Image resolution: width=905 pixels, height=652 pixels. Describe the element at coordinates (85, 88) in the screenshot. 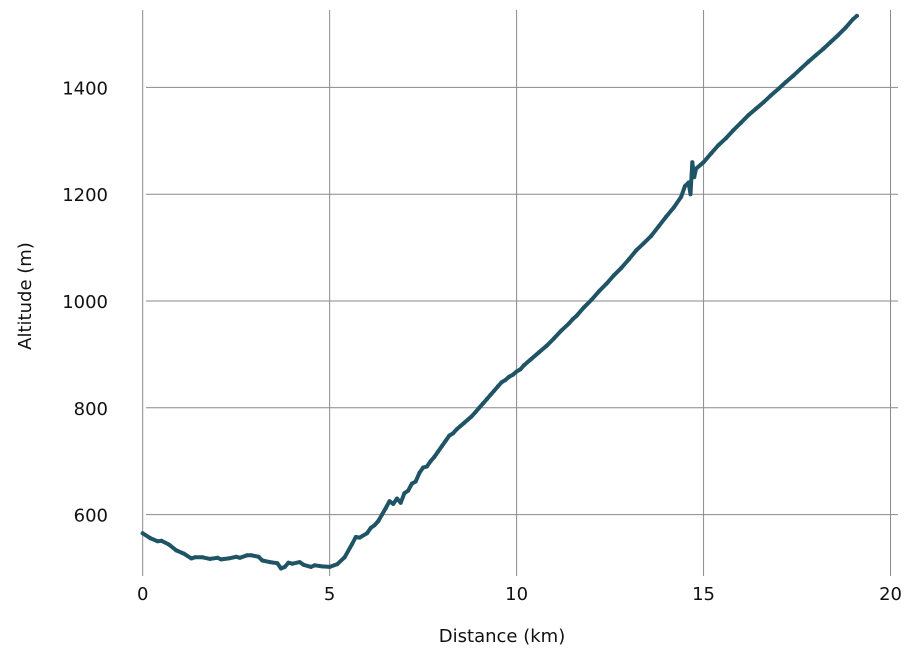

I see `y-tick-label: 1400` at that location.